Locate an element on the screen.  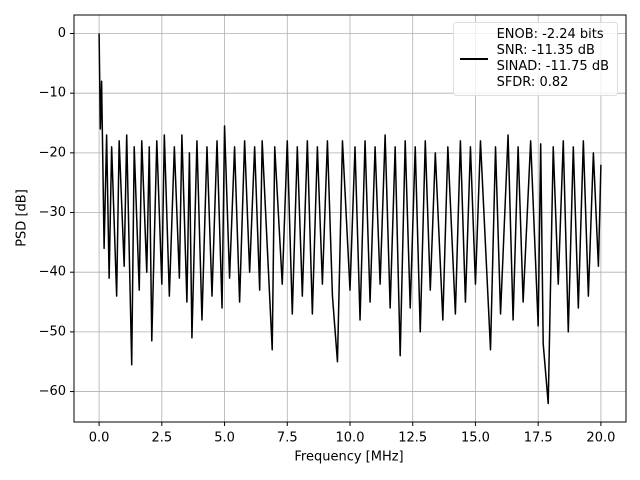
x-tick-label: 10.0 is located at coordinates (350, 438).